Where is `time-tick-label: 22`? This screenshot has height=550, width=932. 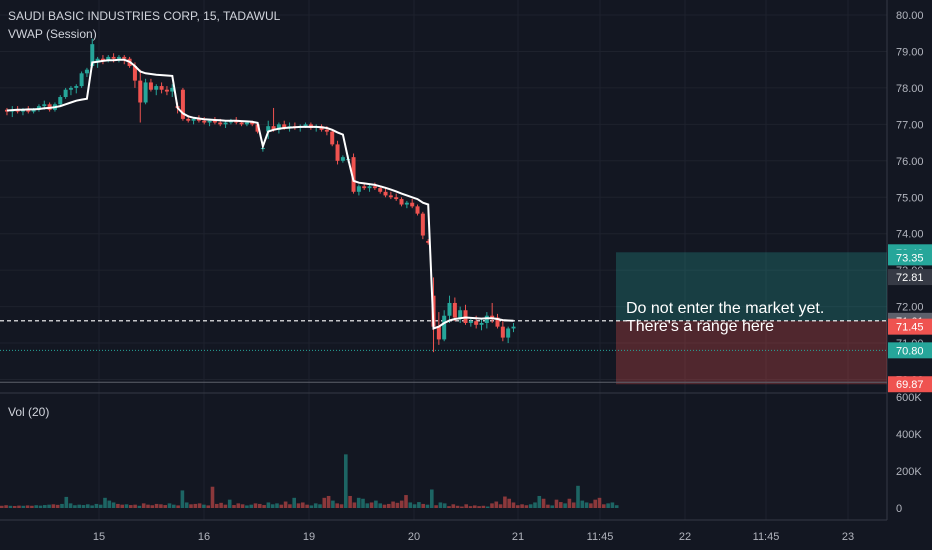
time-tick-label: 22 is located at coordinates (685, 537).